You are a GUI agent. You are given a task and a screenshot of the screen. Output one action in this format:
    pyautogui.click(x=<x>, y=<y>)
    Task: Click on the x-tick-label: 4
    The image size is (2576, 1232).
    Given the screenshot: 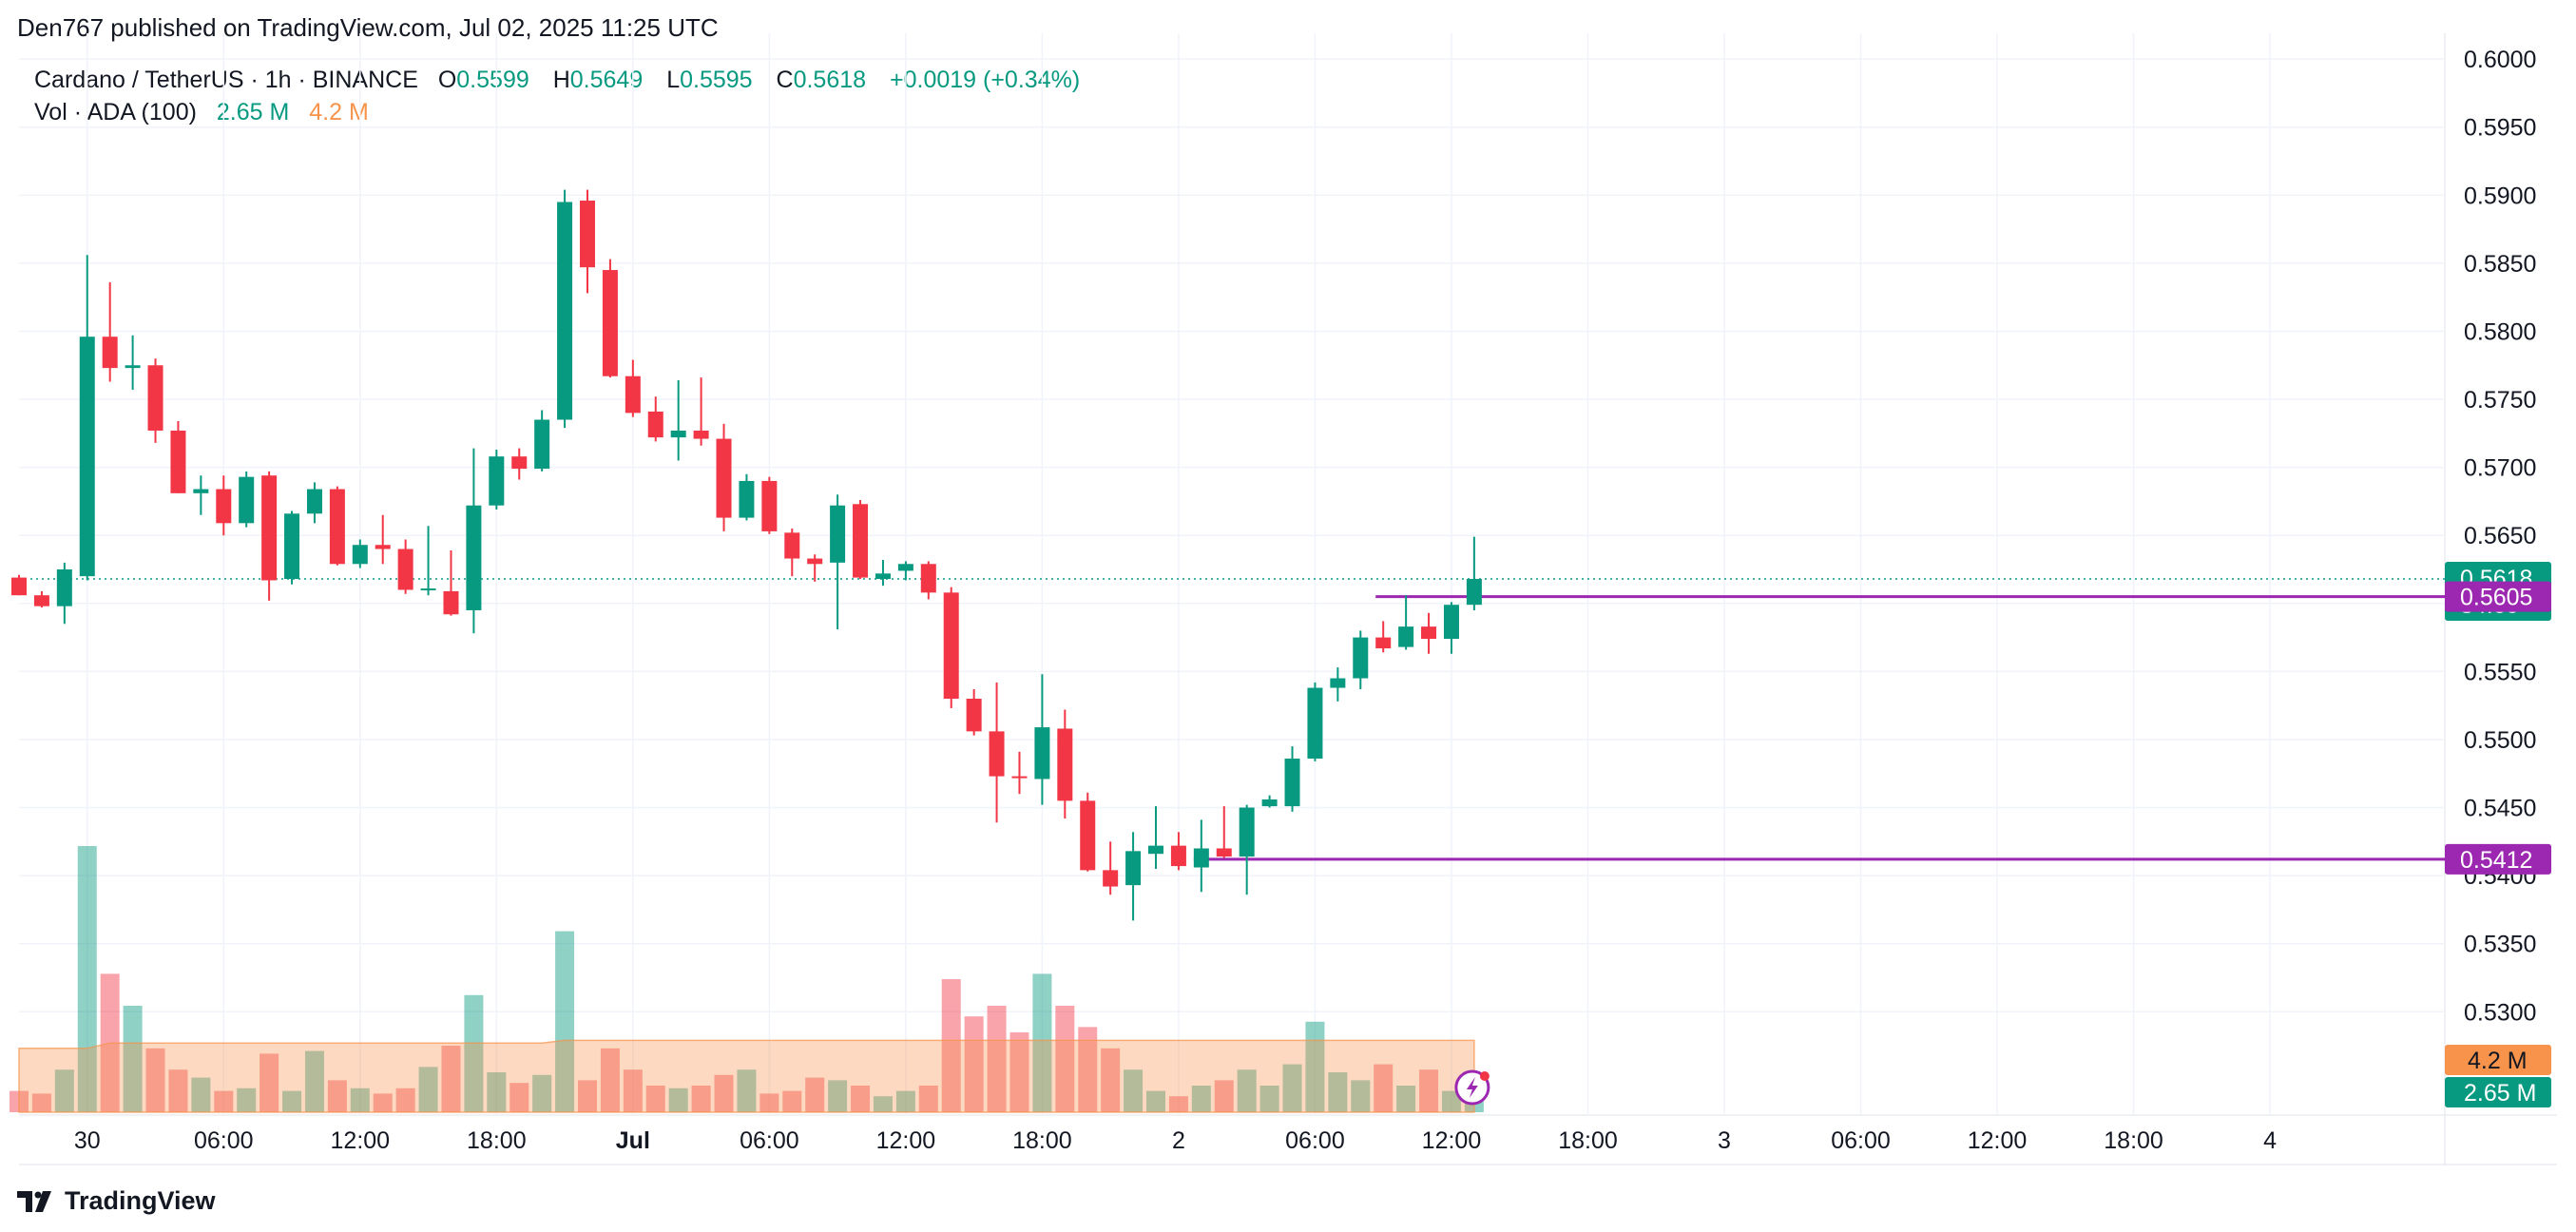 What is the action you would take?
    pyautogui.click(x=2270, y=1140)
    